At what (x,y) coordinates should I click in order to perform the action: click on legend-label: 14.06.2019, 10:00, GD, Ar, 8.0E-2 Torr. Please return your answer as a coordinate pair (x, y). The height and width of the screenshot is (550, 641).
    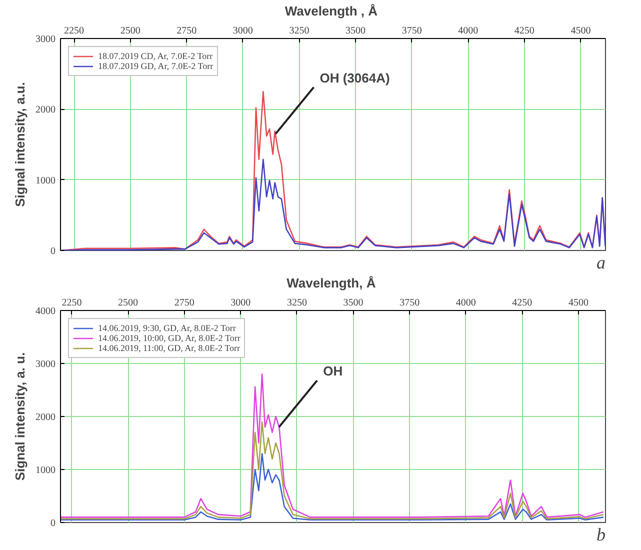
    Looking at the image, I should click on (169, 338).